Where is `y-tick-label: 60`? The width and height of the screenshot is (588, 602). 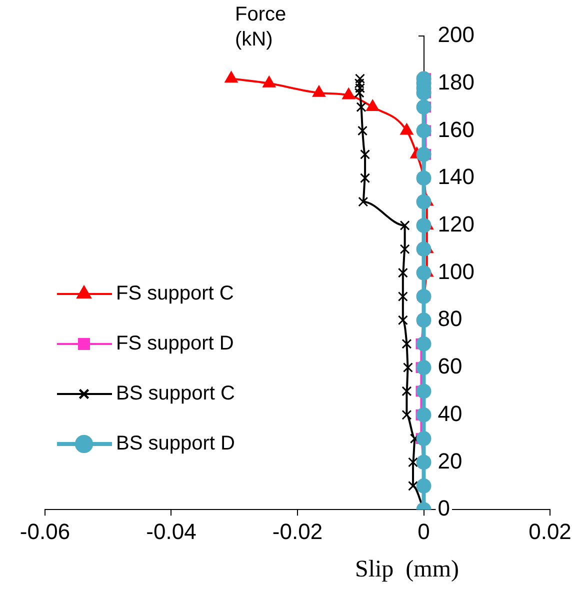
y-tick-label: 60 is located at coordinates (450, 366).